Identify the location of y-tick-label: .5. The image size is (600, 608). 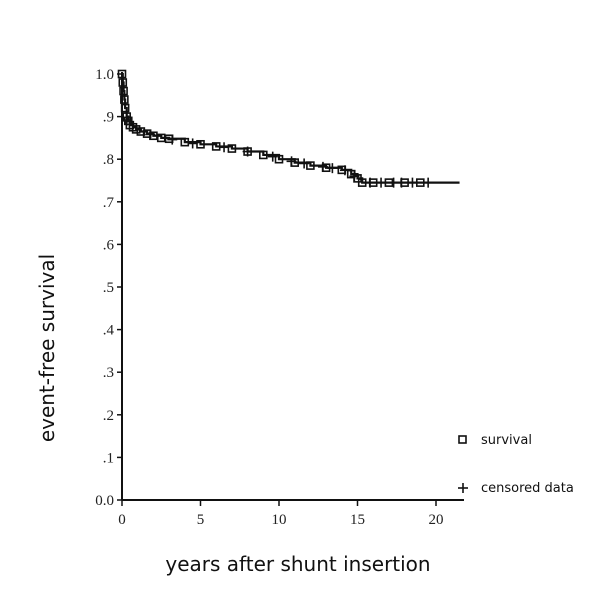
(108, 288).